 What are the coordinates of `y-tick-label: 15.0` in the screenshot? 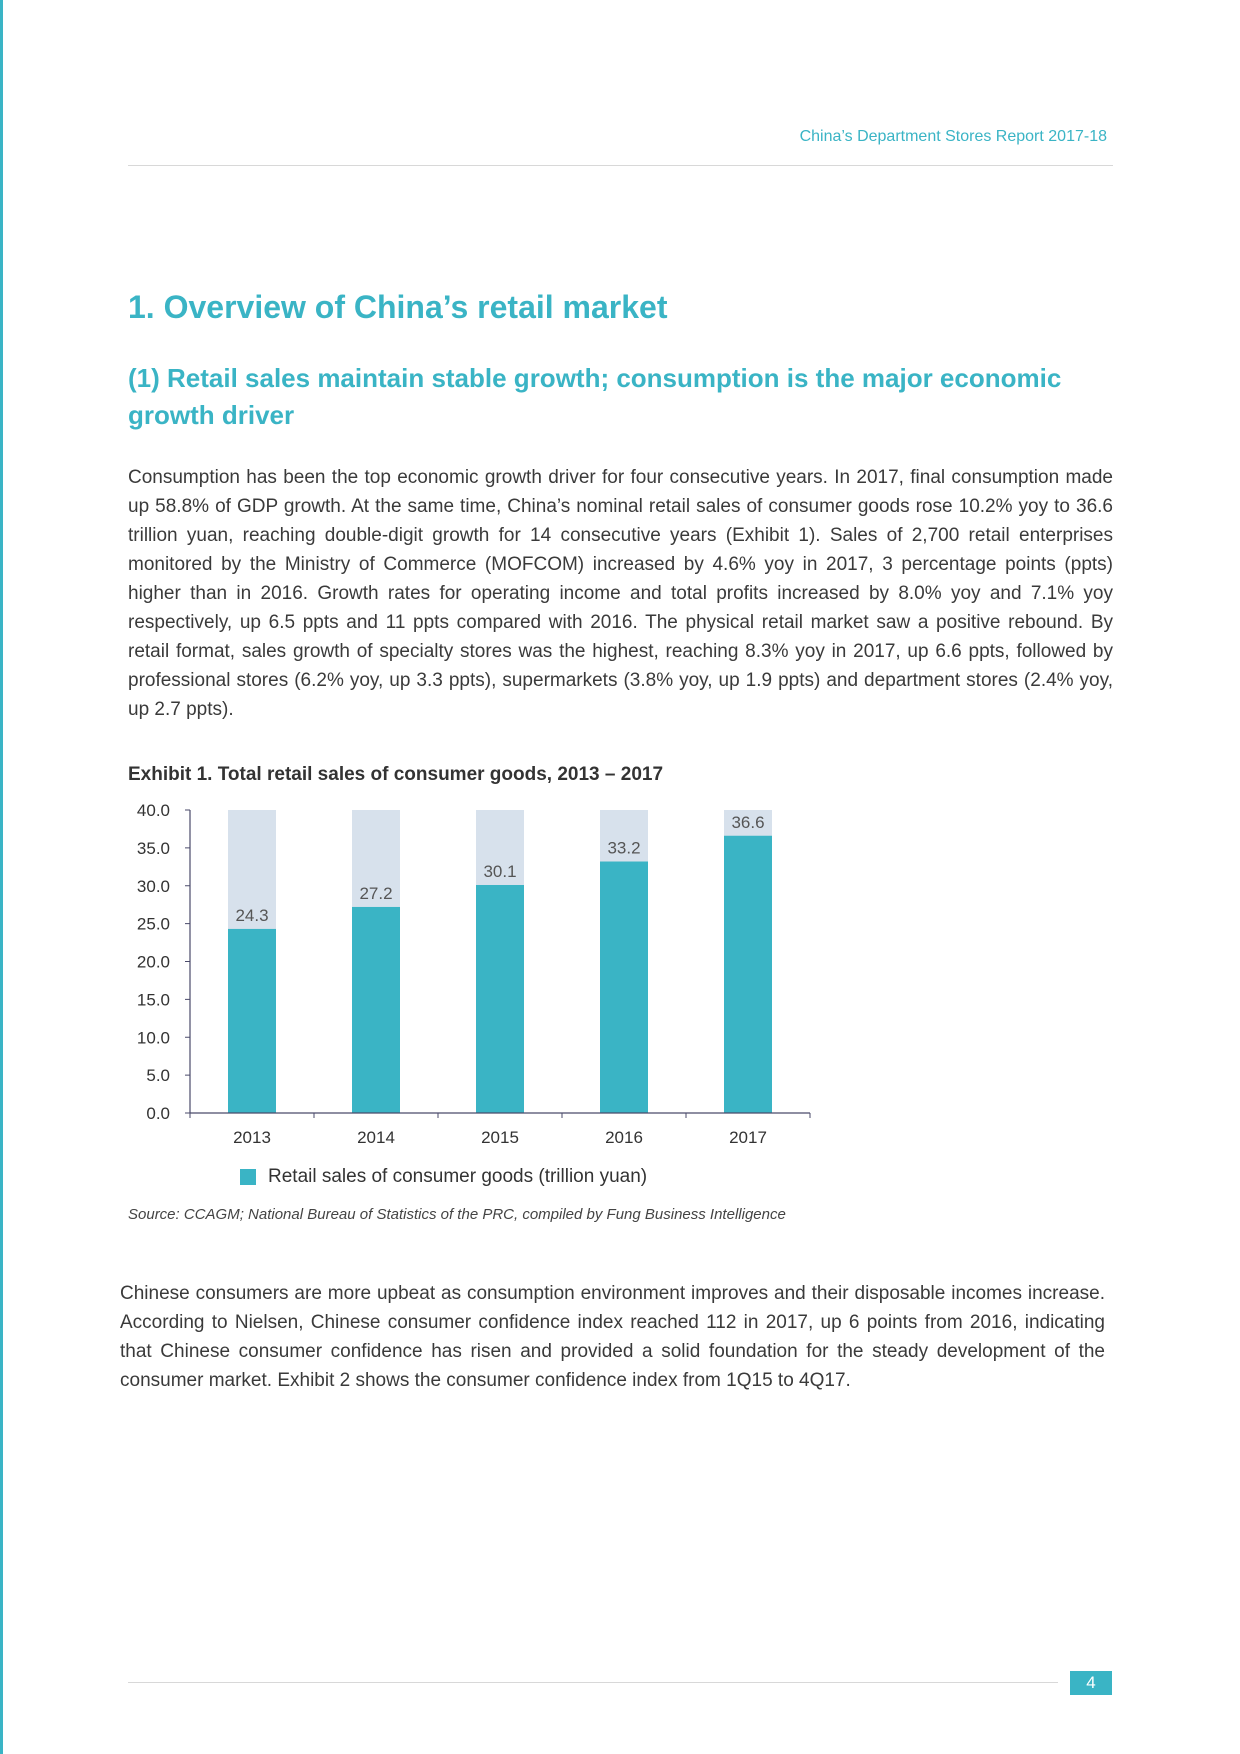 It's located at (153, 999).